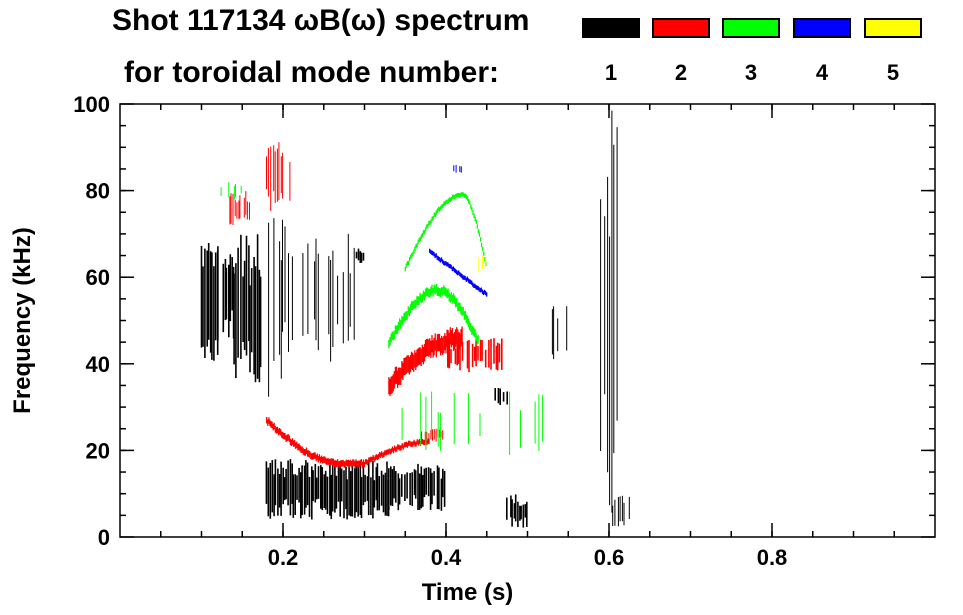  I want to click on legend-label-3: 3, so click(751, 72).